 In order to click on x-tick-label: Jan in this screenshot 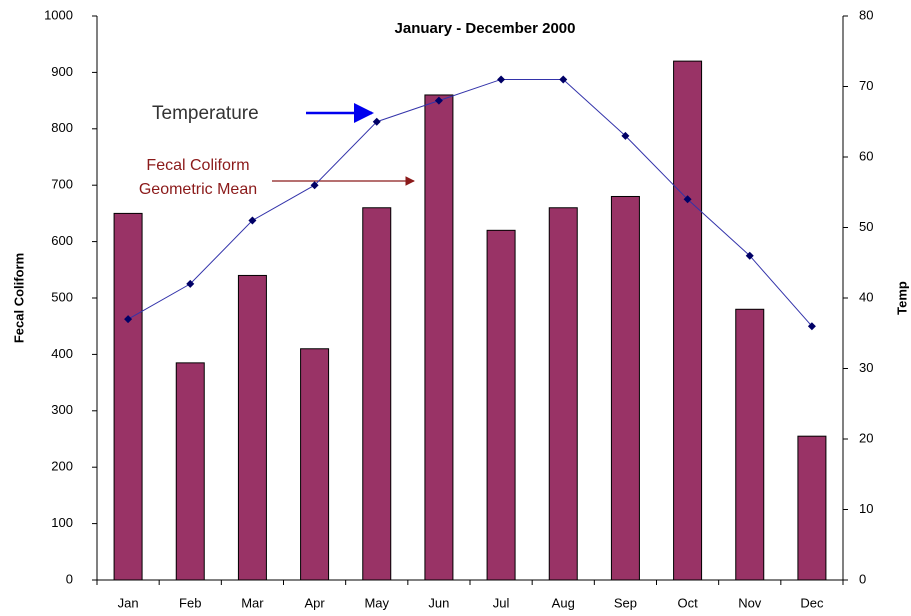, I will do `click(128, 602)`.